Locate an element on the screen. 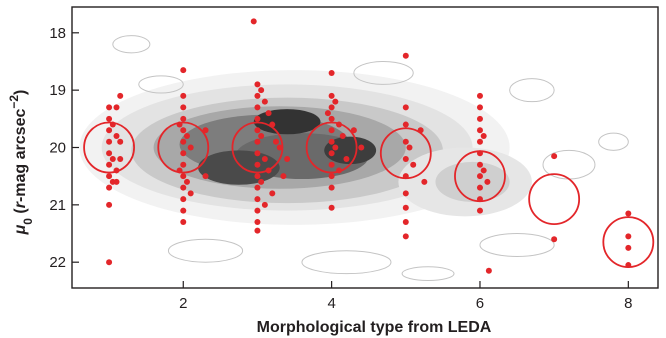  y-tick-label: 20 is located at coordinates (57, 148).